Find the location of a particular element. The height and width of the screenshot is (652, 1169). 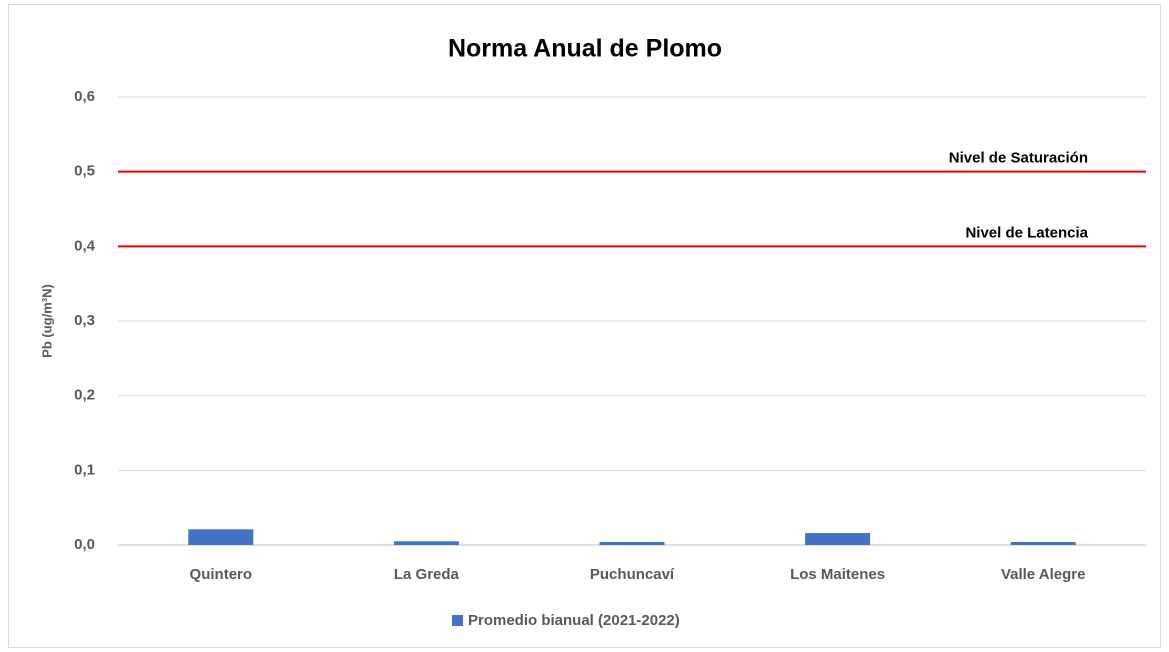

legend-label: Promedio bianual (2021-2022) is located at coordinates (574, 620).